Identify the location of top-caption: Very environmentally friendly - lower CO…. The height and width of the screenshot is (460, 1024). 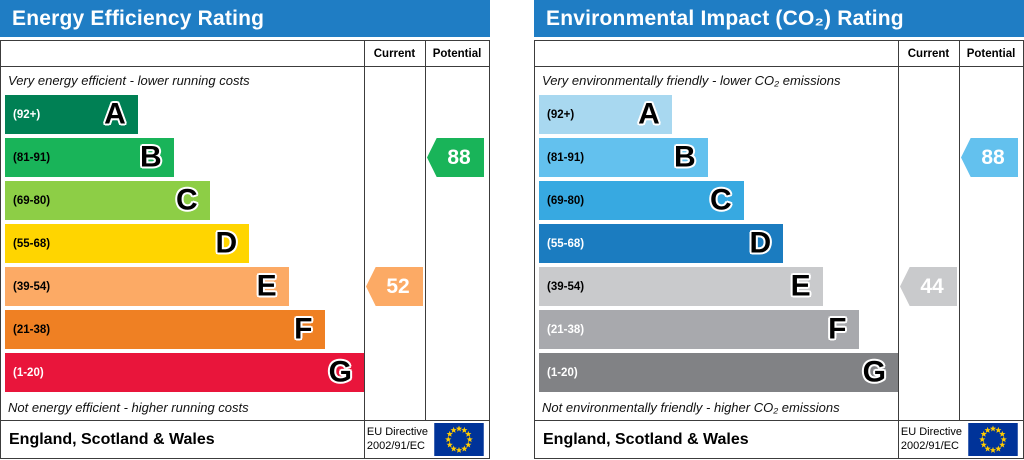
(691, 80).